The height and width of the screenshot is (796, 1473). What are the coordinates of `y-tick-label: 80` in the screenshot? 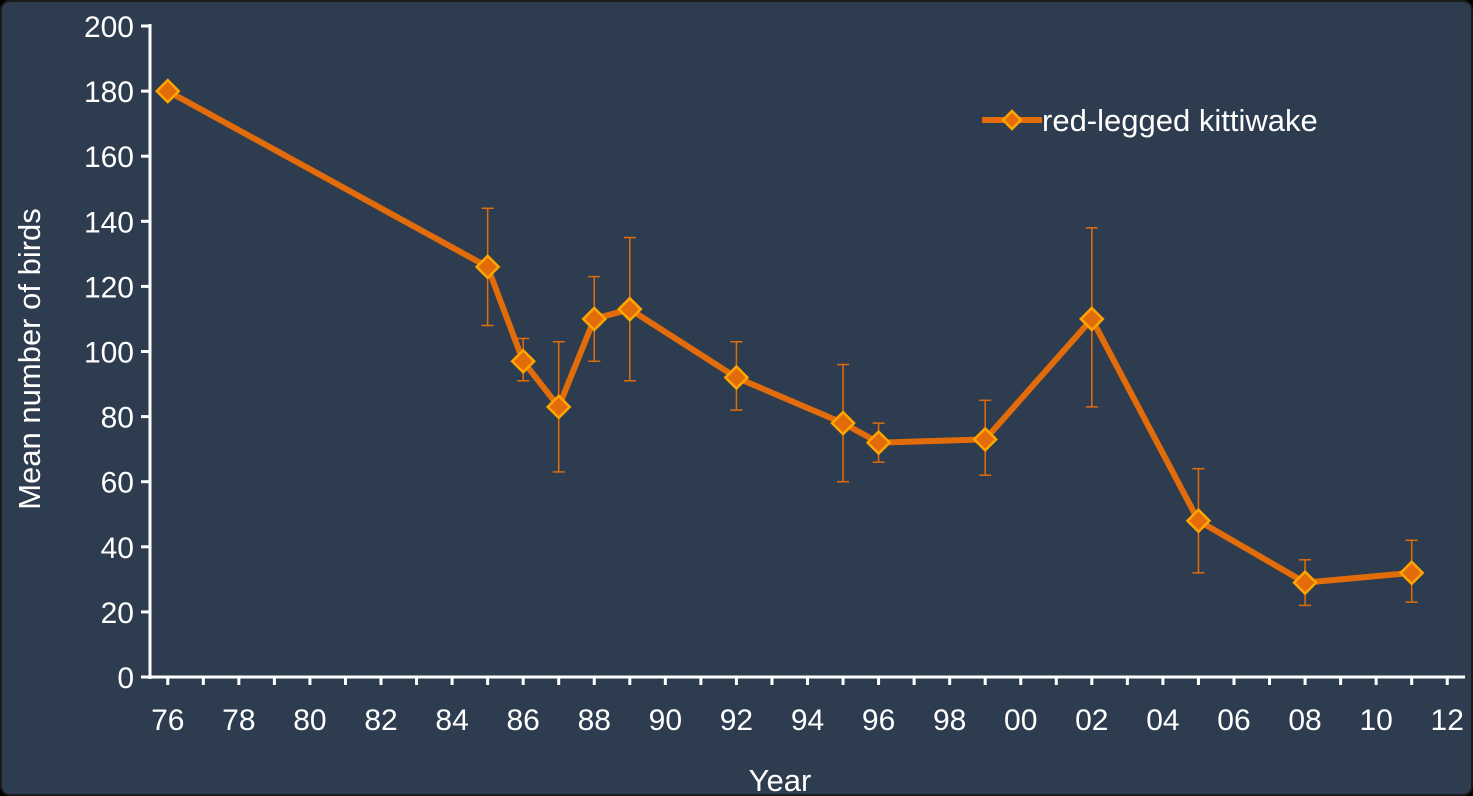 It's located at (117, 418).